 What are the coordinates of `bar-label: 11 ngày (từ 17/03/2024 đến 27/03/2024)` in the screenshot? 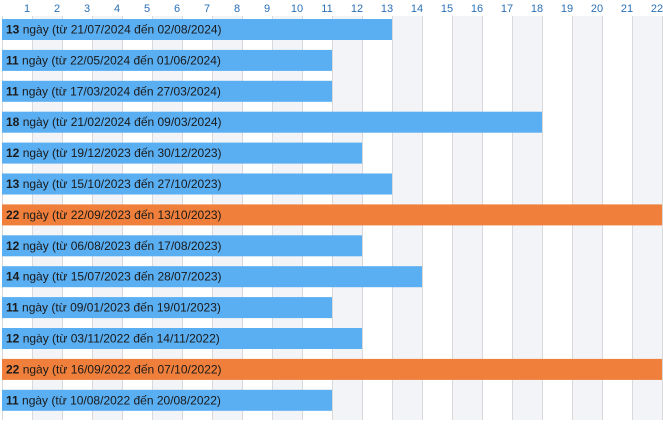 It's located at (113, 91).